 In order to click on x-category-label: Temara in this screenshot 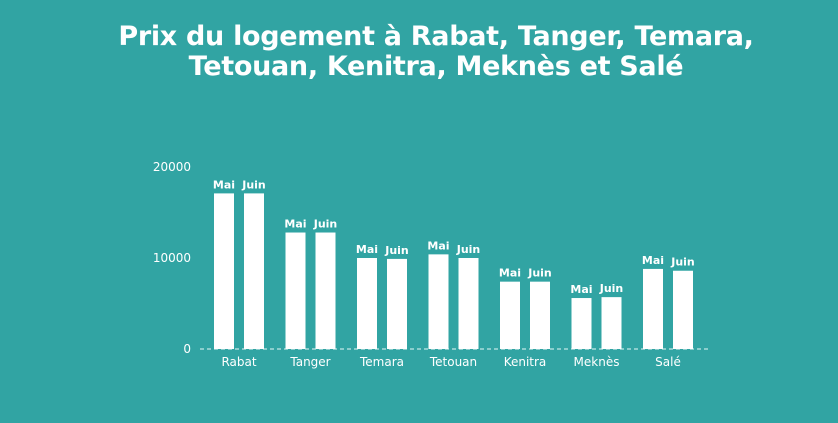, I will do `click(381, 362)`.